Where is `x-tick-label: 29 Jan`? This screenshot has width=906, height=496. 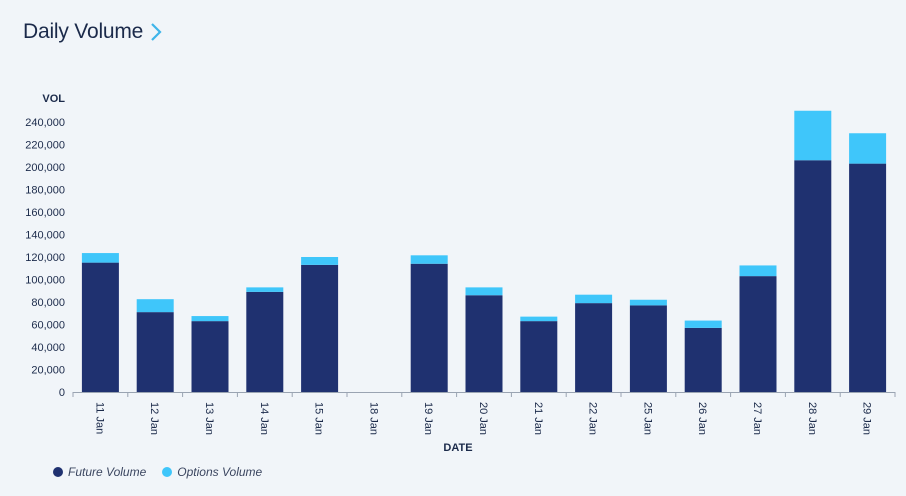
x-tick-label: 29 Jan is located at coordinates (867, 418).